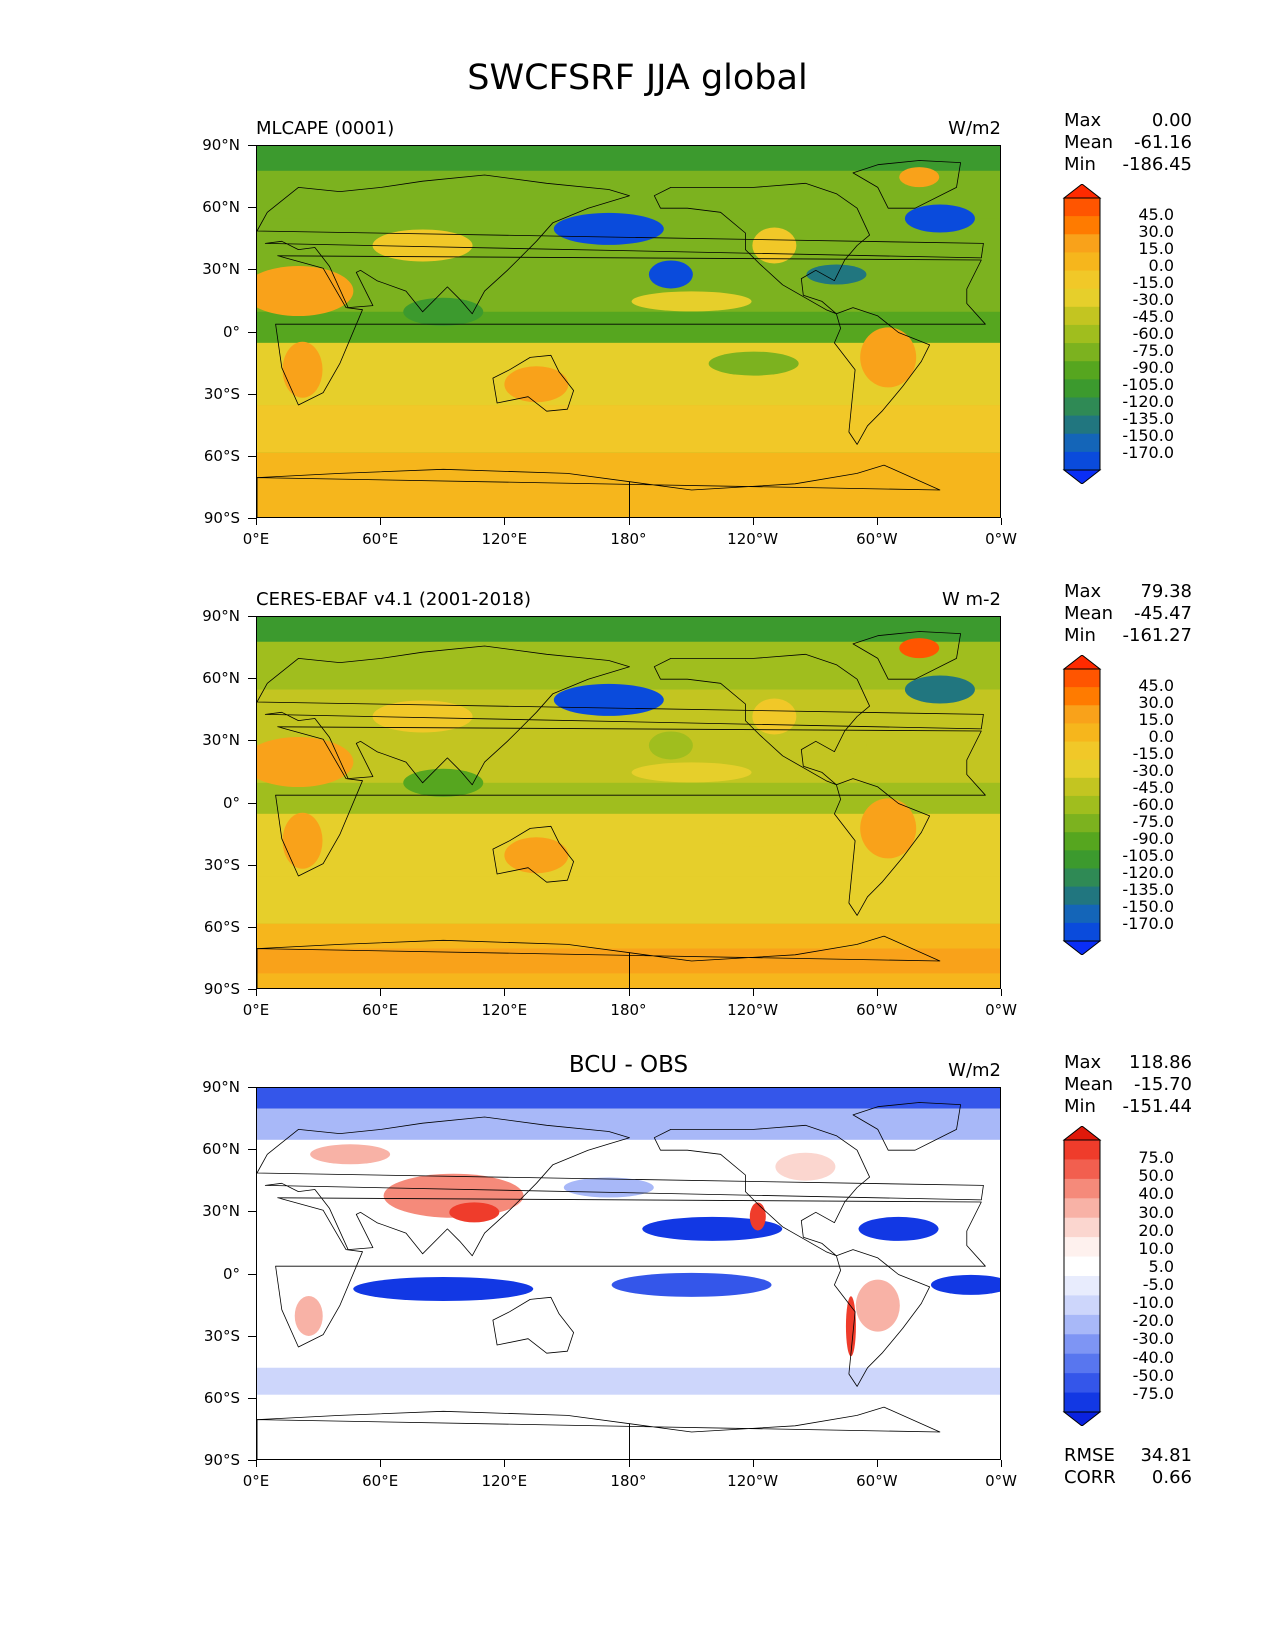  I want to click on colorbar-tick-label: -120.0, so click(1148, 401).